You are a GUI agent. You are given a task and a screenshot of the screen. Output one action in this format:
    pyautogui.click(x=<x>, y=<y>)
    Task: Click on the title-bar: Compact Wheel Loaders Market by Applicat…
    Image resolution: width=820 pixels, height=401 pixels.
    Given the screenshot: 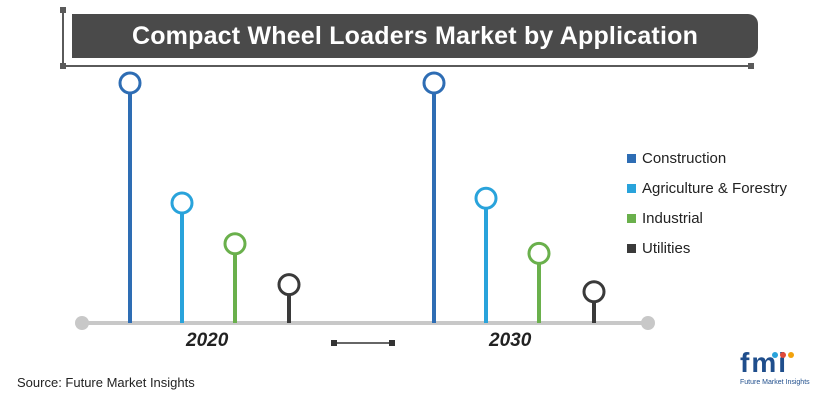 What is the action you would take?
    pyautogui.click(x=415, y=36)
    